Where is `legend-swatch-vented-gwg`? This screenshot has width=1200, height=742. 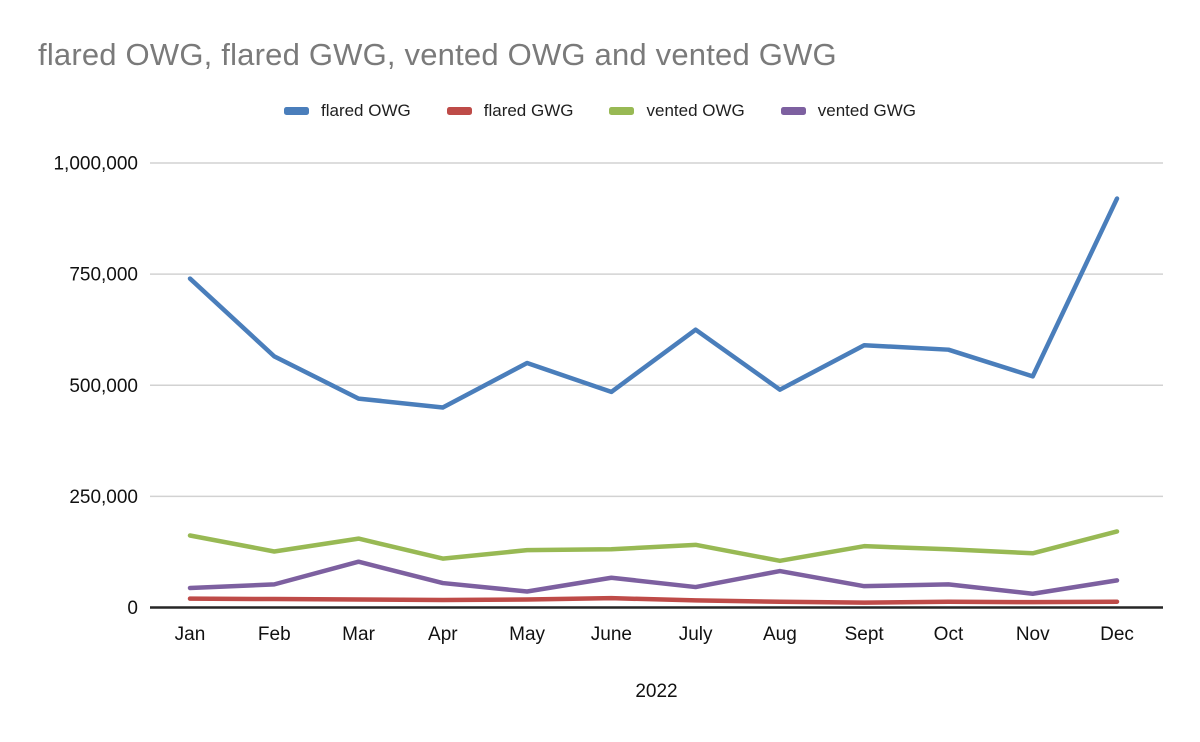
legend-swatch-vented-gwg is located at coordinates (793, 111).